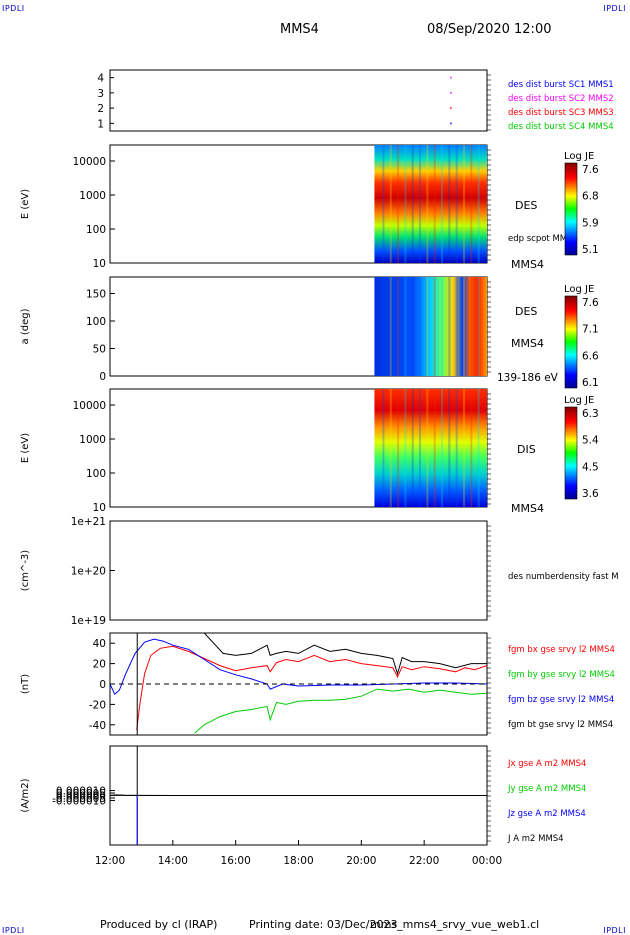 The image size is (630, 935). I want to click on colorbar-des-pitch, so click(571, 342).